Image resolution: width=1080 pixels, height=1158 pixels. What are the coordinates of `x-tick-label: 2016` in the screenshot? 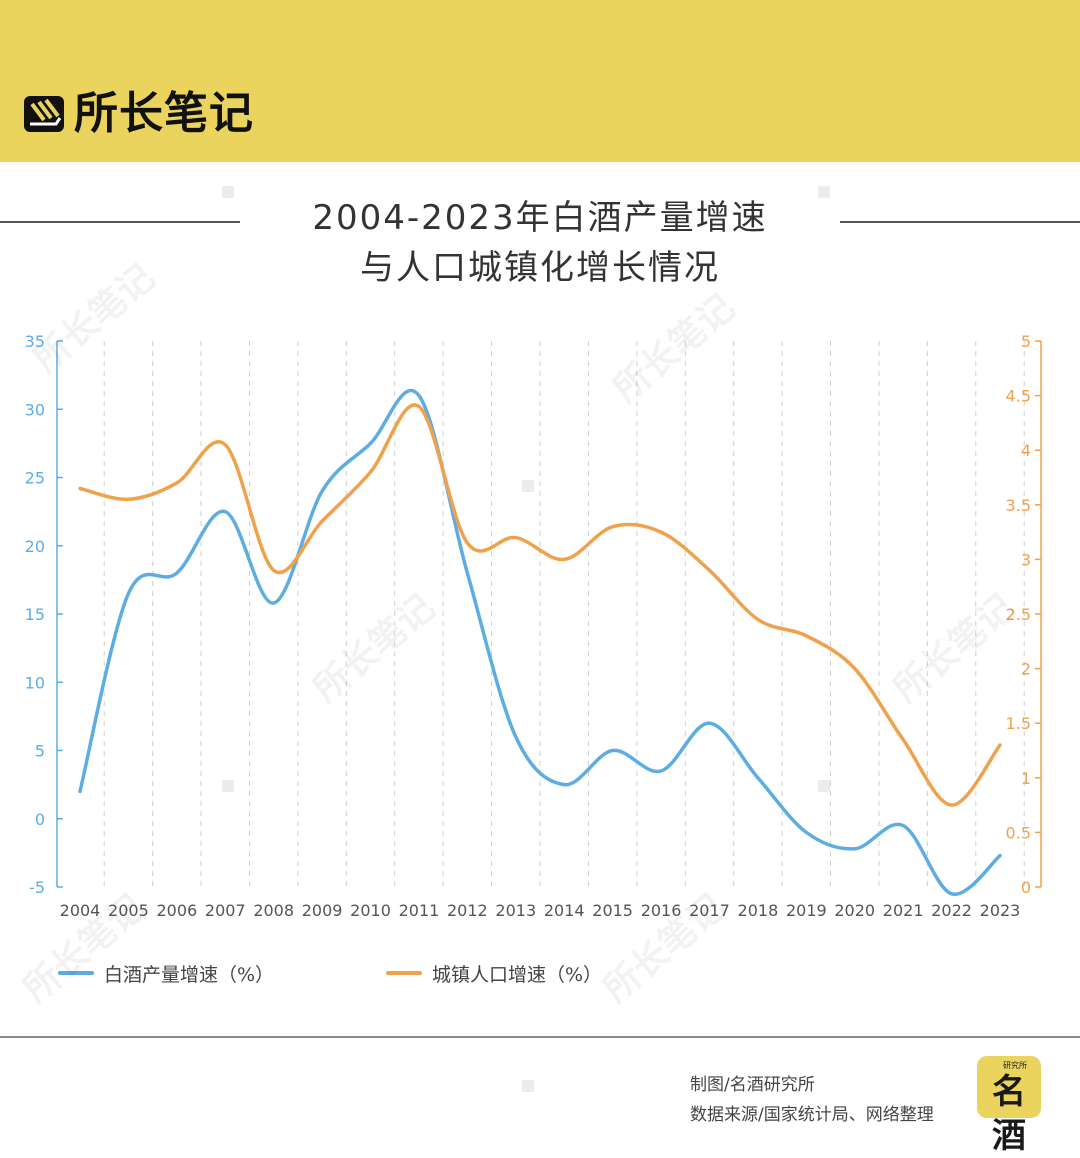 It's located at (661, 910).